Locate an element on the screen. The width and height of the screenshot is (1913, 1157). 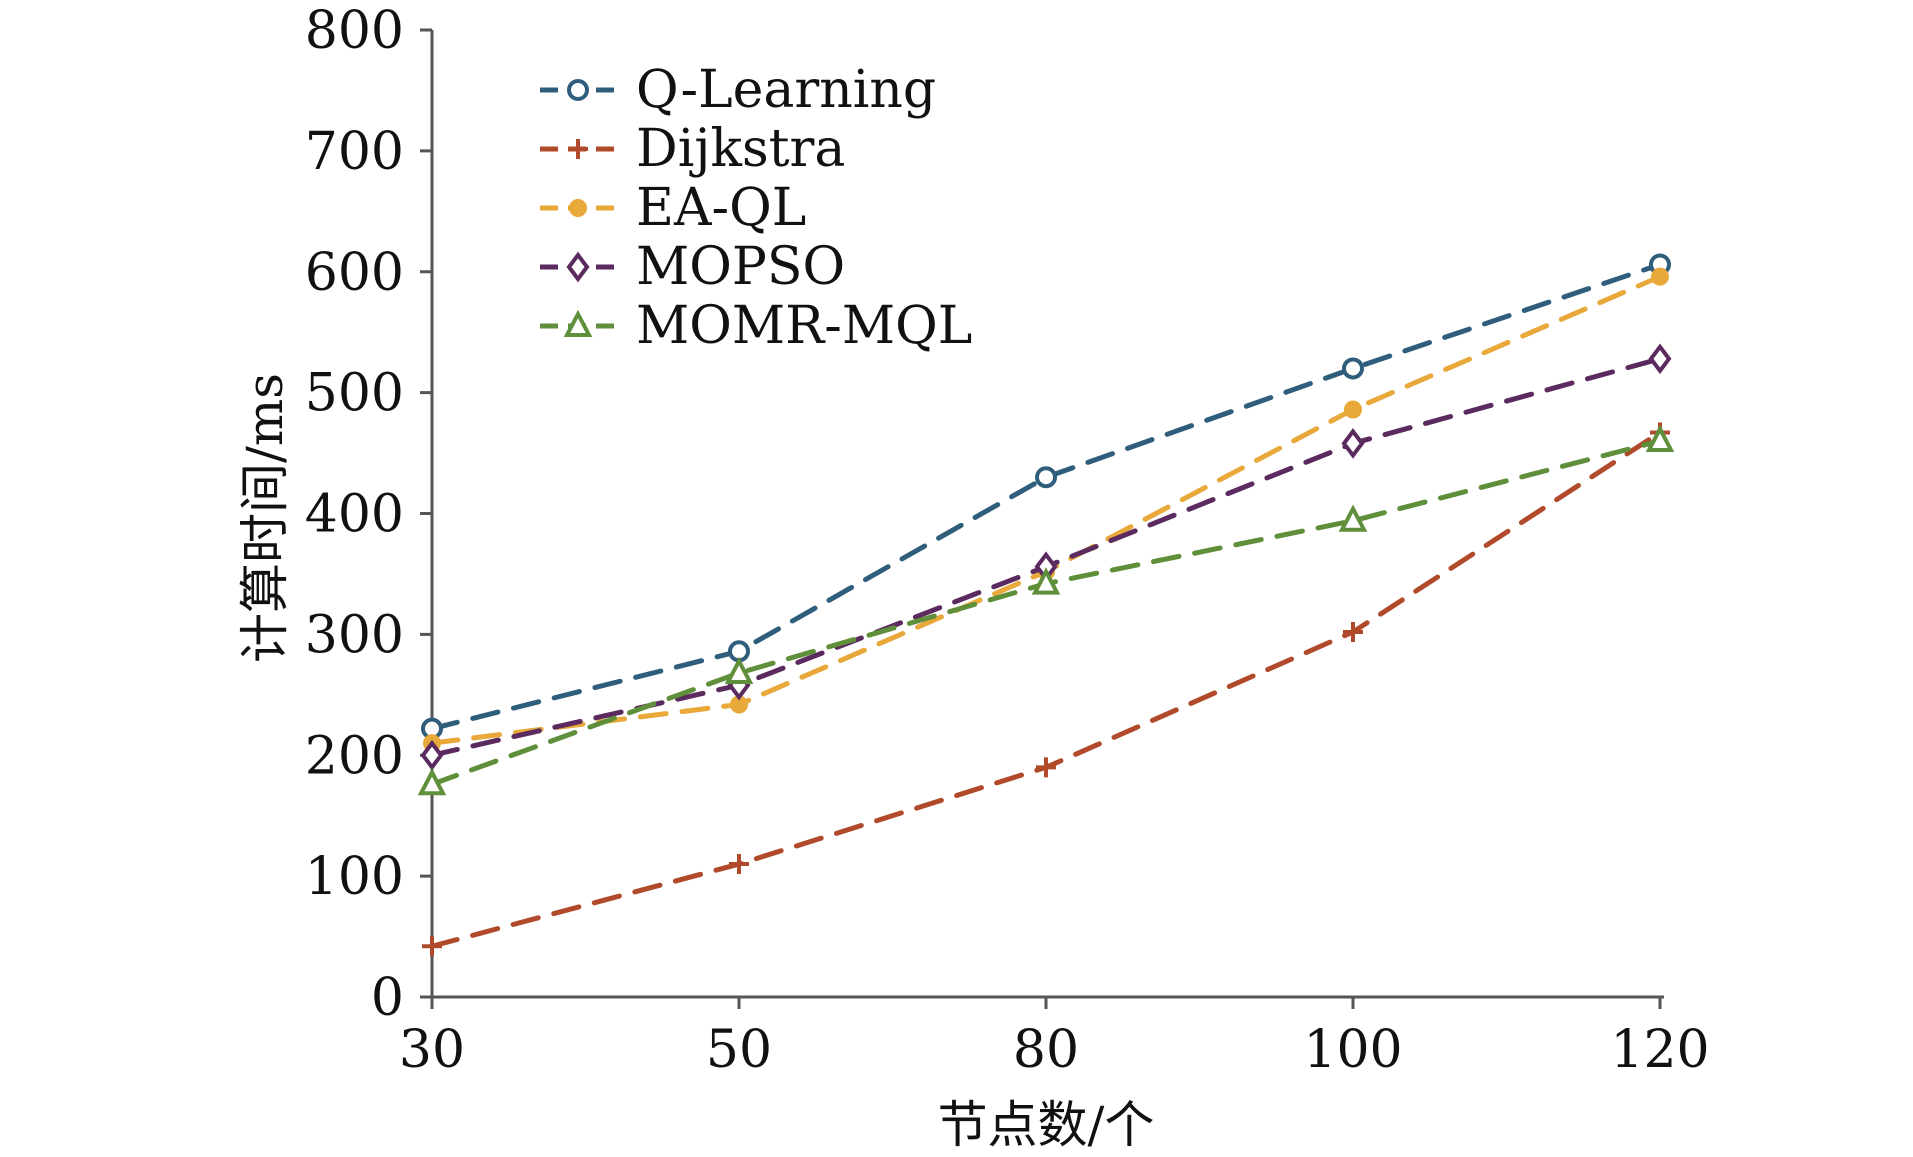
y-axis-ticks: 0 100 200 300 400 500 600 700 800 is located at coordinates (368, 514).